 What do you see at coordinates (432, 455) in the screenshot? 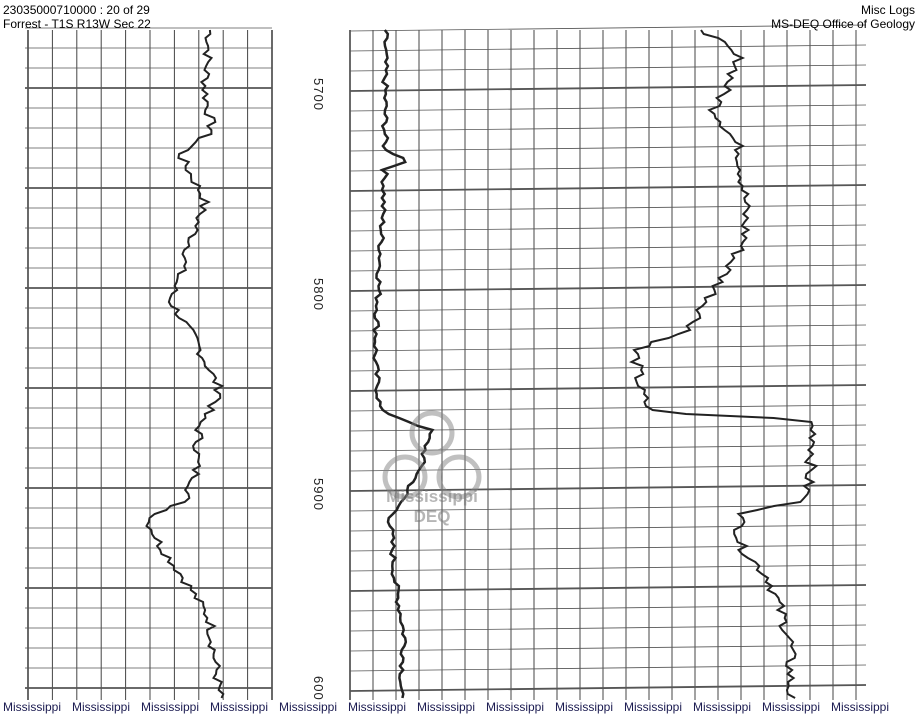
I see `mdeq-logo-icon` at bounding box center [432, 455].